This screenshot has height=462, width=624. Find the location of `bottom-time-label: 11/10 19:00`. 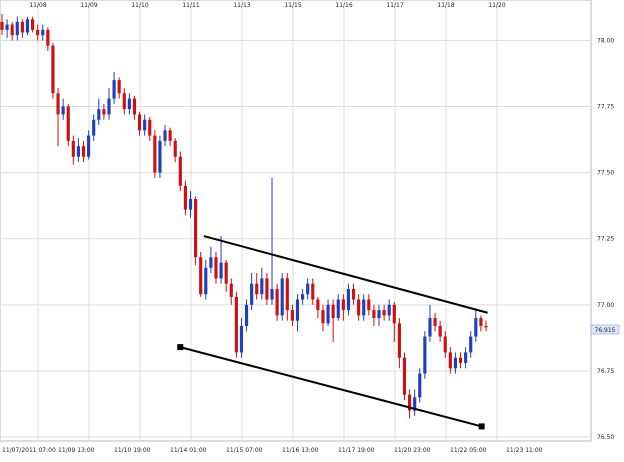

bottom-time-label: 11/10 19:00 is located at coordinates (132, 450).